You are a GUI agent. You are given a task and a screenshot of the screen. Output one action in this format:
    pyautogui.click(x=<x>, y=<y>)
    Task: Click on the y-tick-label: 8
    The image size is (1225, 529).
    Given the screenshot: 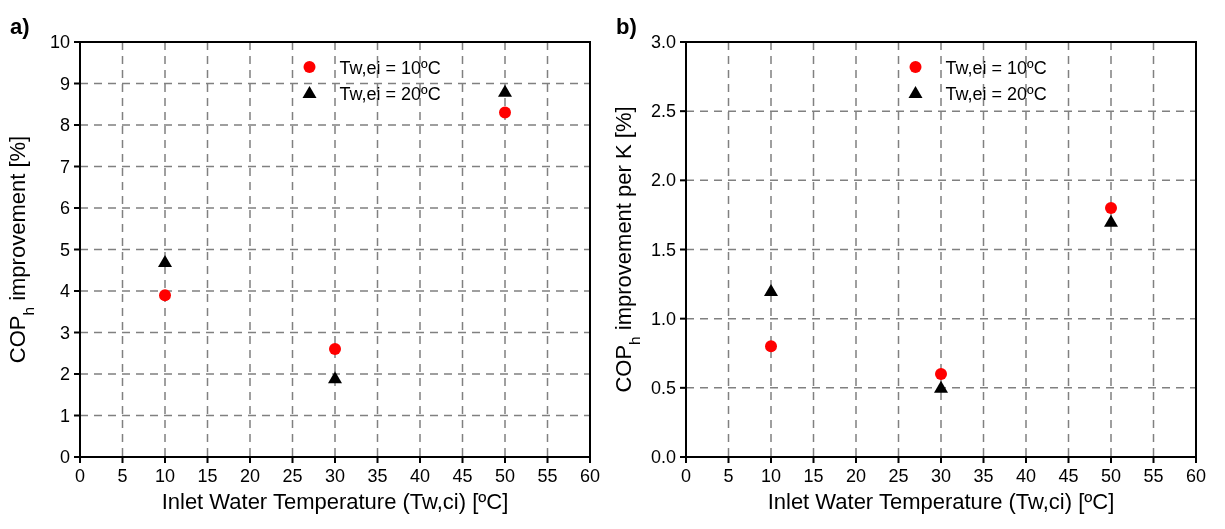 What is the action you would take?
    pyautogui.click(x=64, y=125)
    